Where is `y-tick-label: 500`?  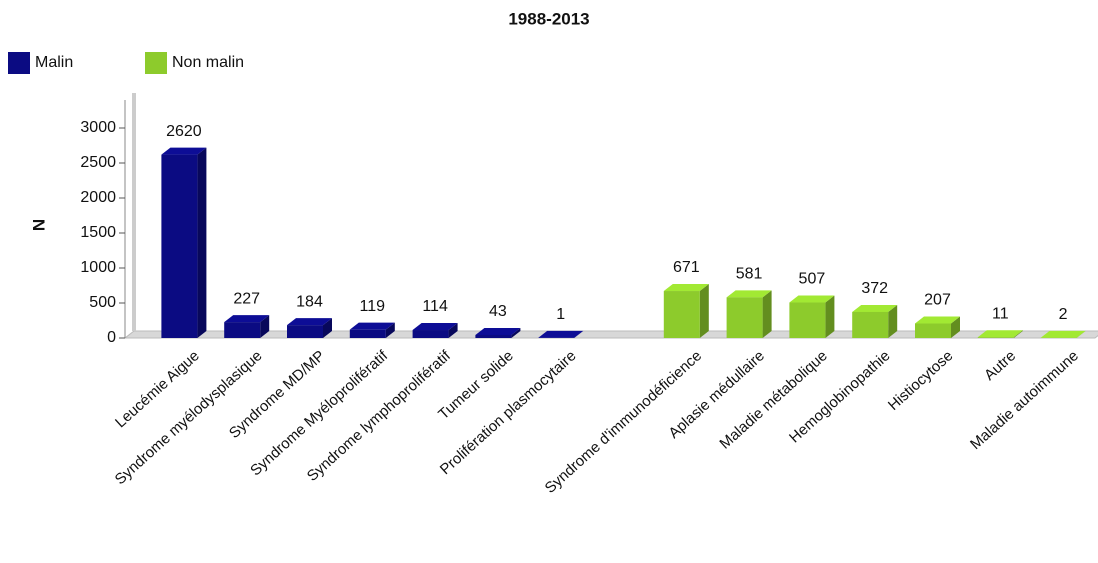 y-tick-label: 500 is located at coordinates (102, 302).